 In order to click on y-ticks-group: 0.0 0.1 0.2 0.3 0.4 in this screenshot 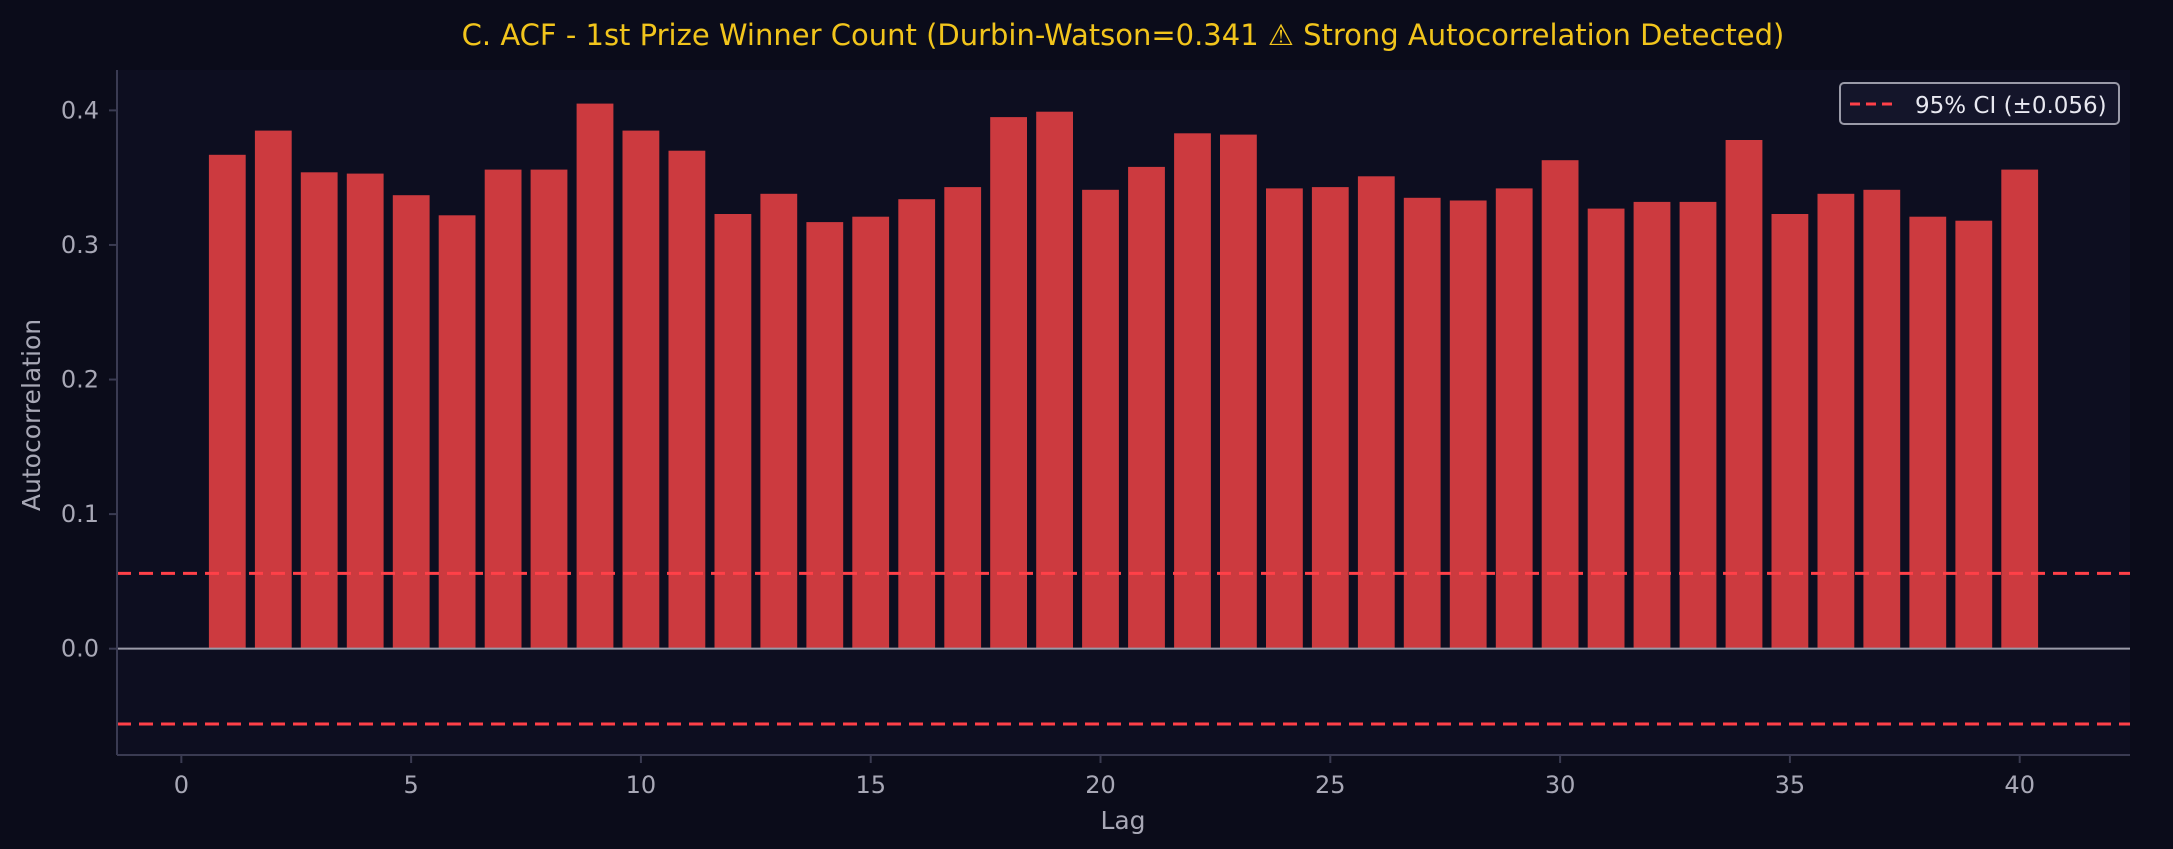, I will do `click(89, 379)`.